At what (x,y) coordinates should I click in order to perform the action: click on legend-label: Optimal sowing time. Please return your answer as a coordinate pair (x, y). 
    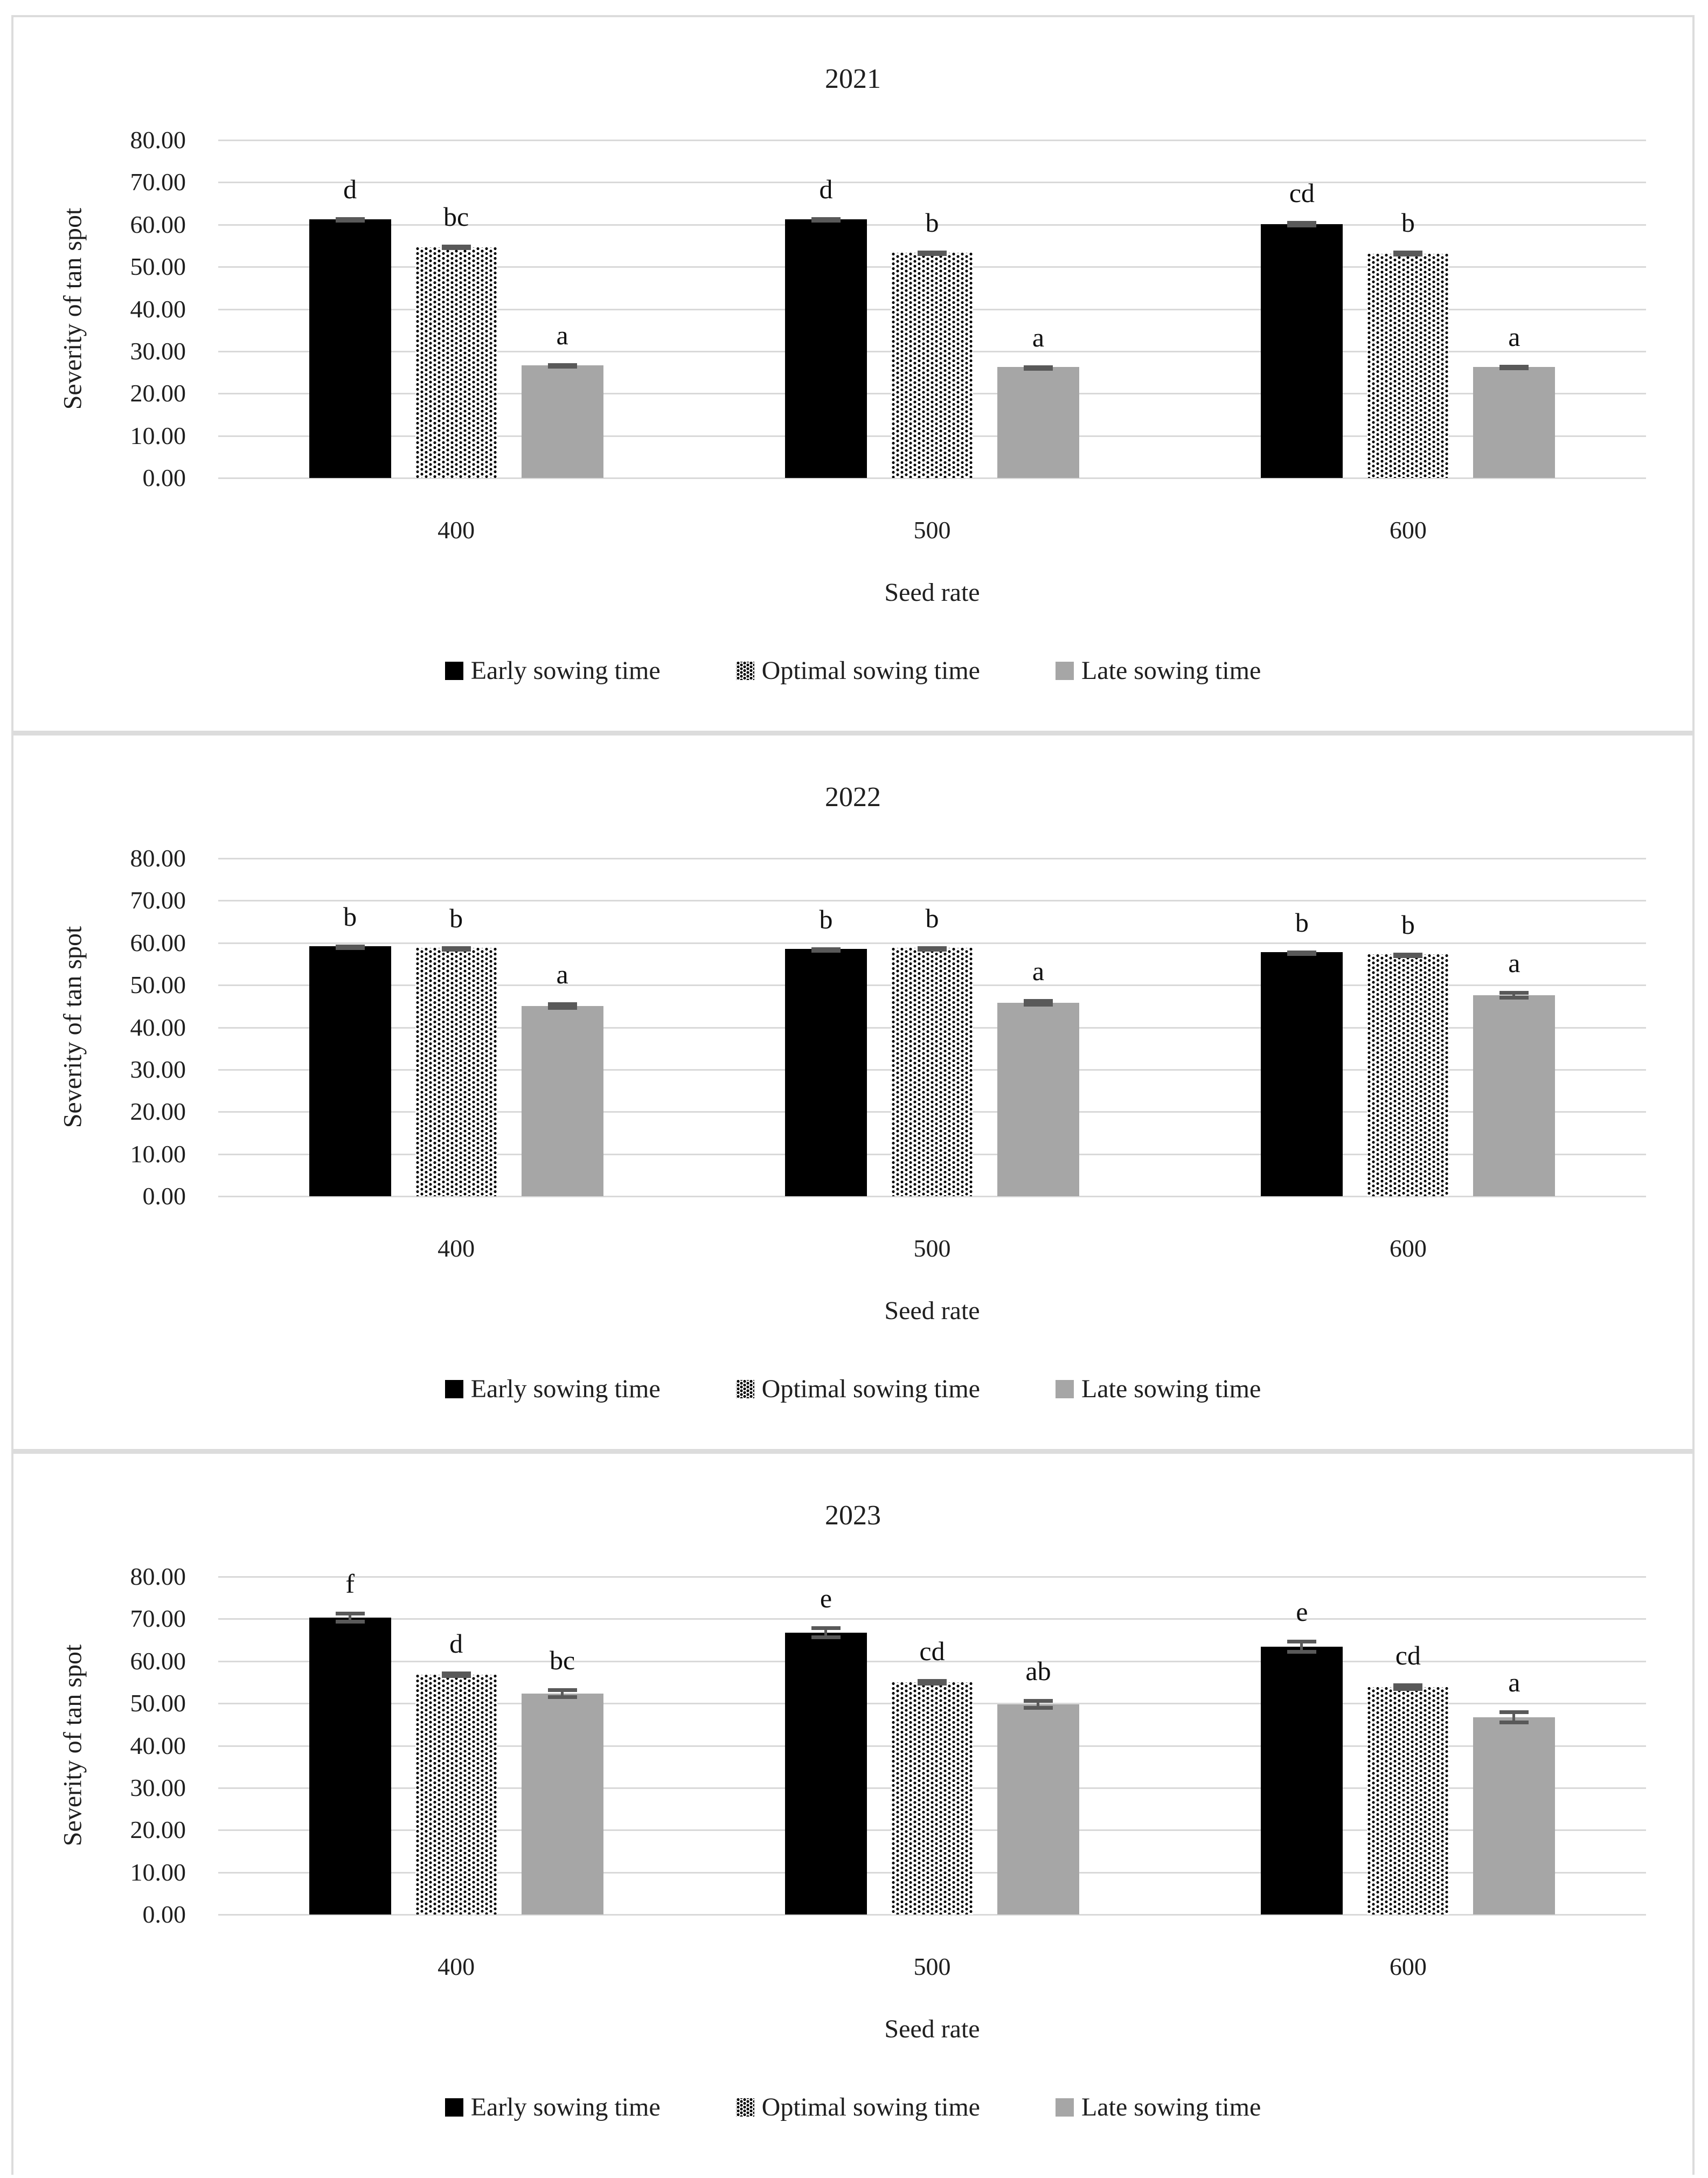
    Looking at the image, I should click on (871, 1389).